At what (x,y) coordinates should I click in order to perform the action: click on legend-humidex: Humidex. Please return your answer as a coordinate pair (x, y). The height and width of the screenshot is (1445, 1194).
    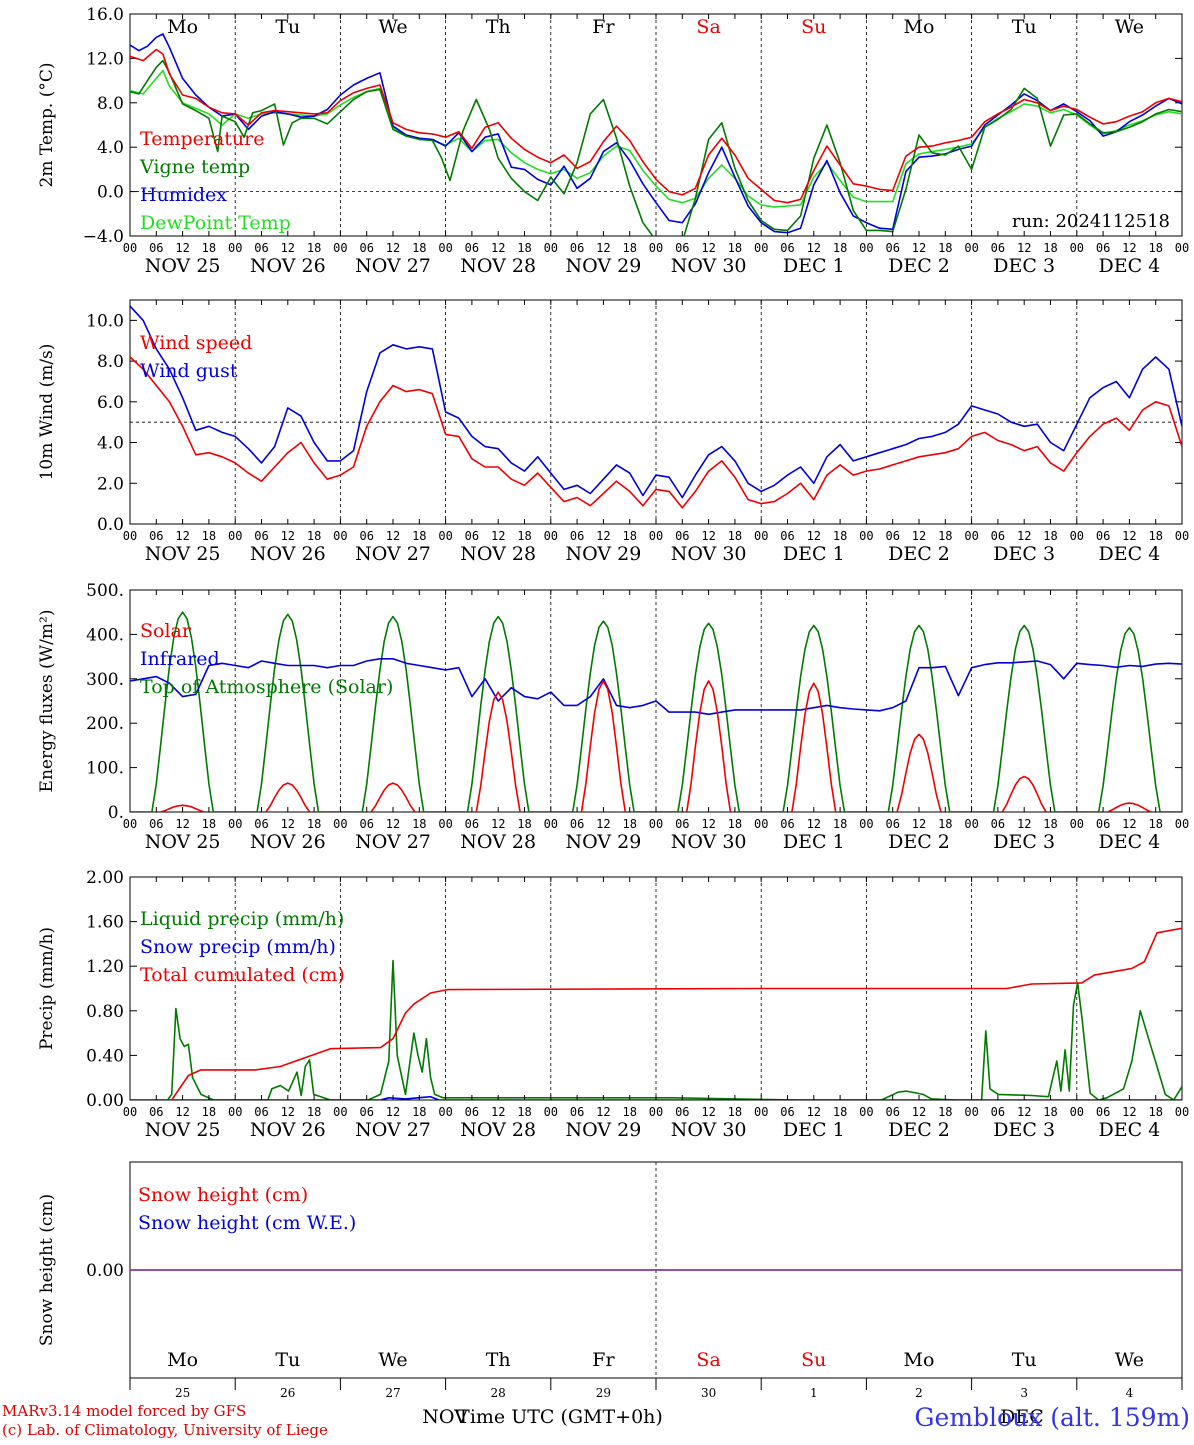
    Looking at the image, I should click on (183, 195).